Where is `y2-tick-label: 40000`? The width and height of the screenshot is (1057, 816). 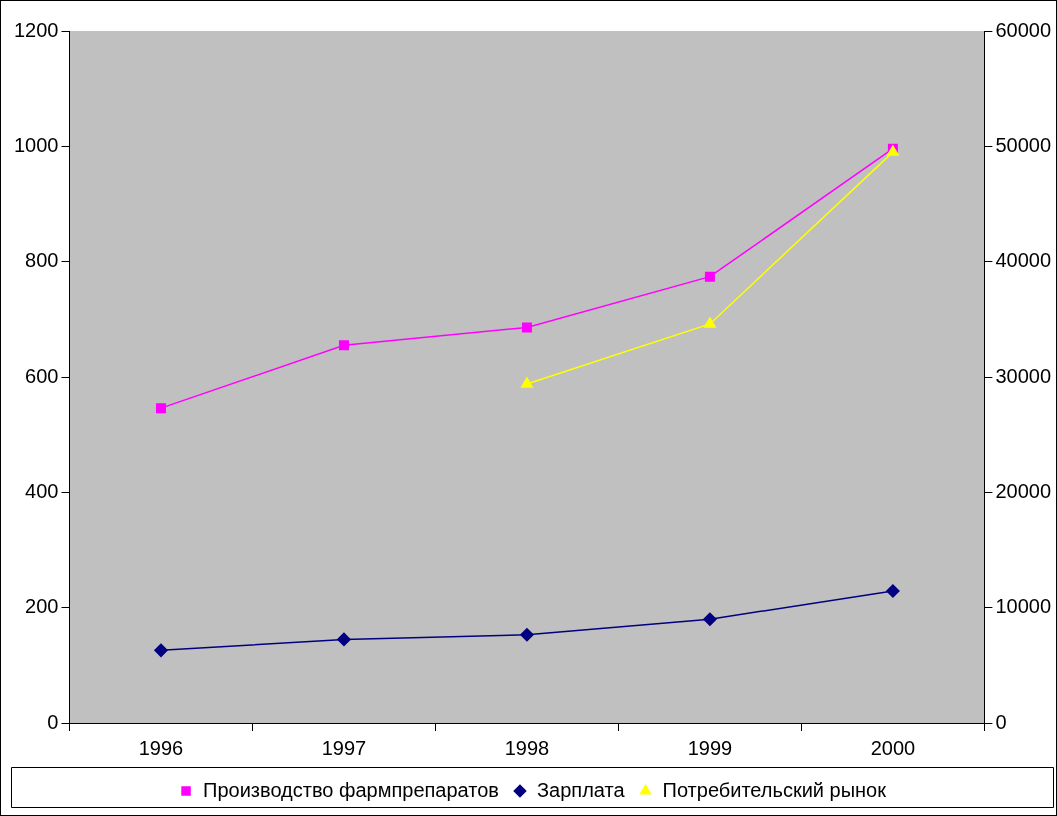
y2-tick-label: 40000 is located at coordinates (1023, 260).